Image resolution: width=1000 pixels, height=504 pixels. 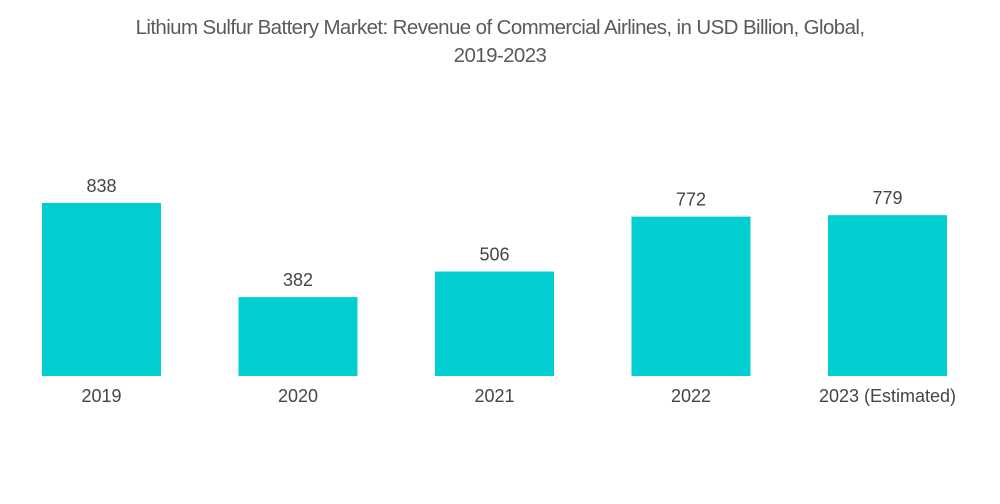 What do you see at coordinates (691, 200) in the screenshot?
I see `value-label: 772` at bounding box center [691, 200].